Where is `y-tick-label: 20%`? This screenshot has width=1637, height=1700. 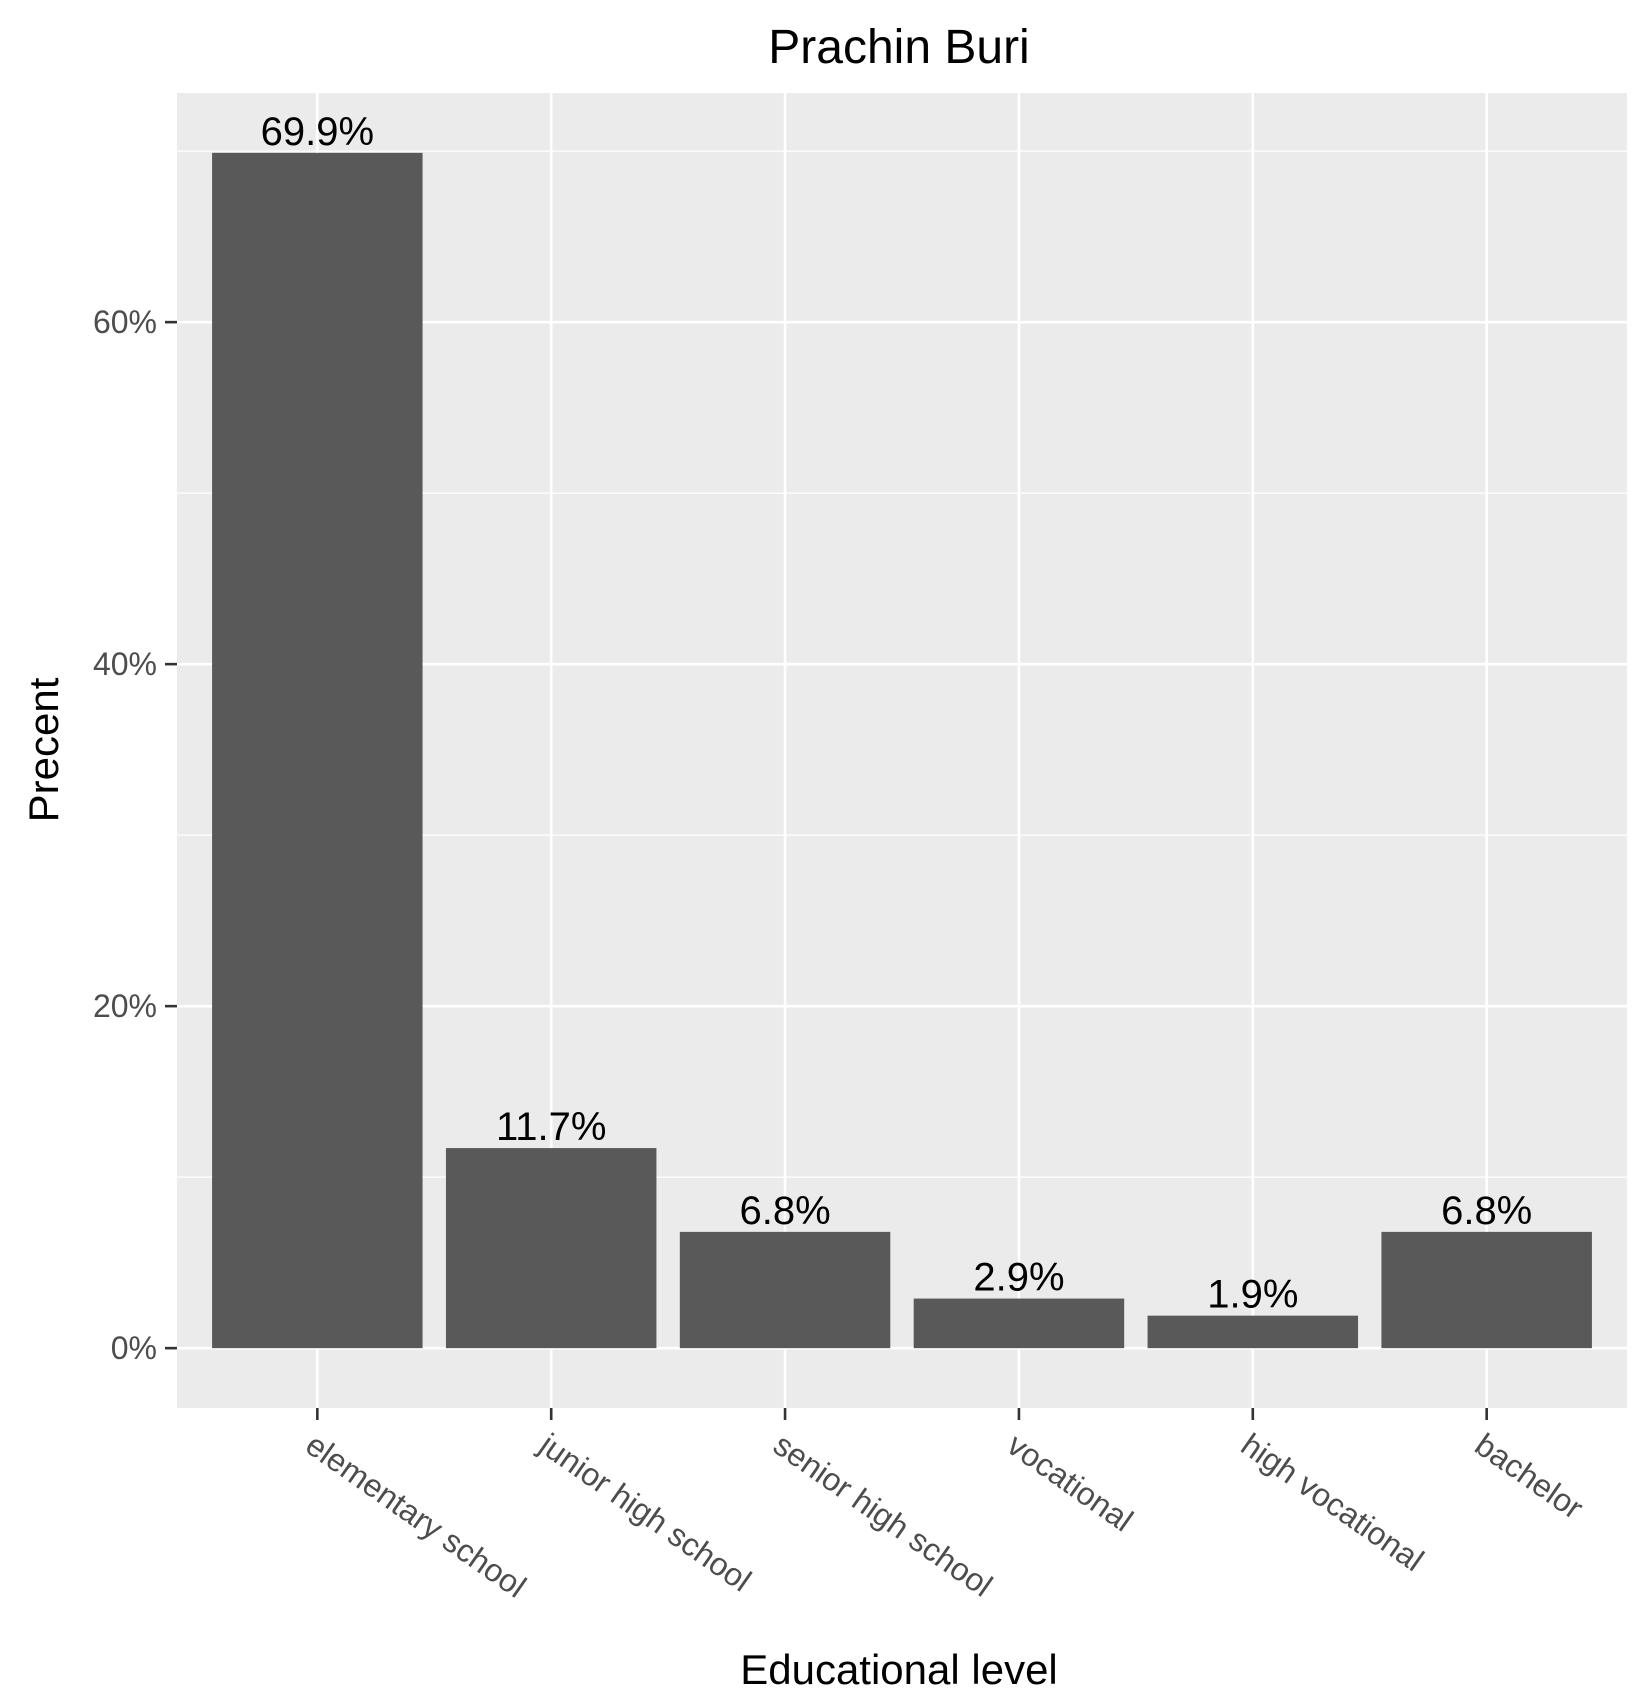
y-tick-label: 20% is located at coordinates (125, 1006).